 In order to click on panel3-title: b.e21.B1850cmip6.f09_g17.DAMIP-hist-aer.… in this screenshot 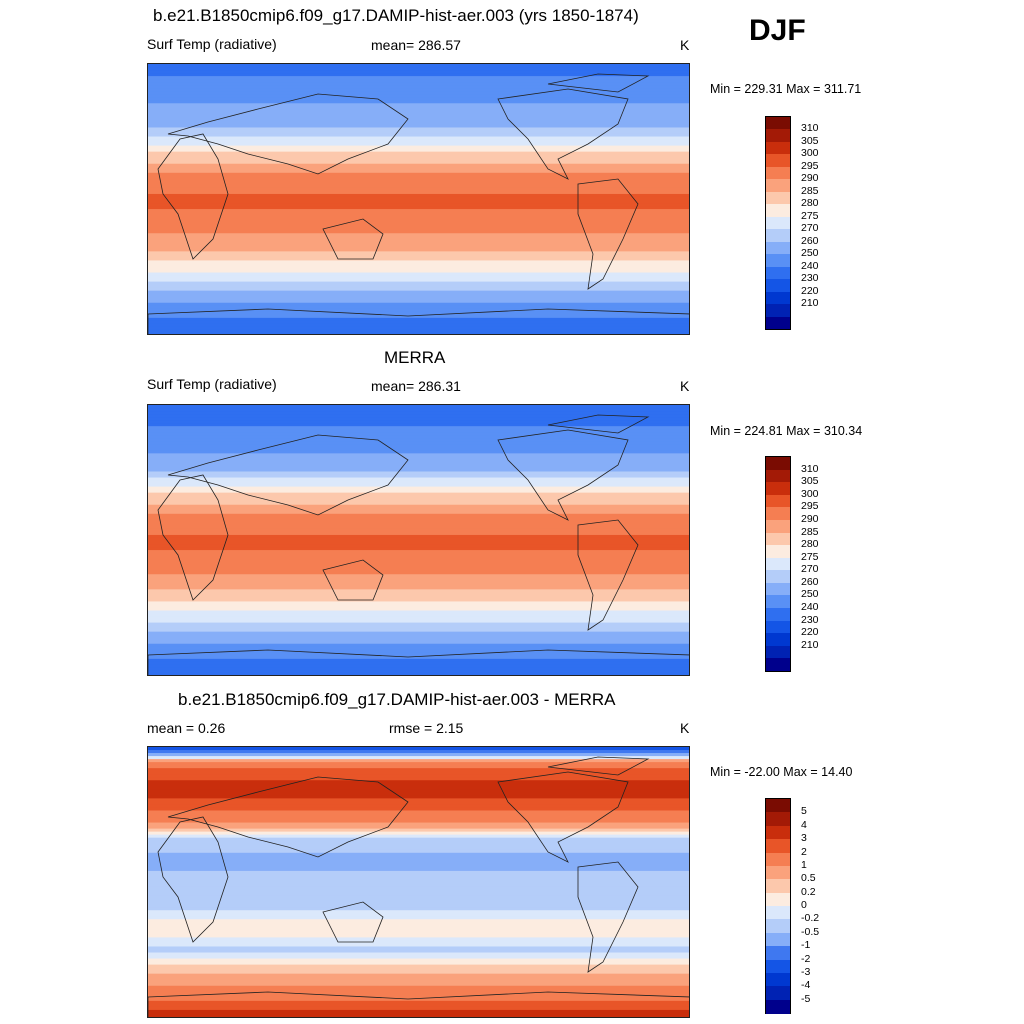, I will do `click(397, 699)`.